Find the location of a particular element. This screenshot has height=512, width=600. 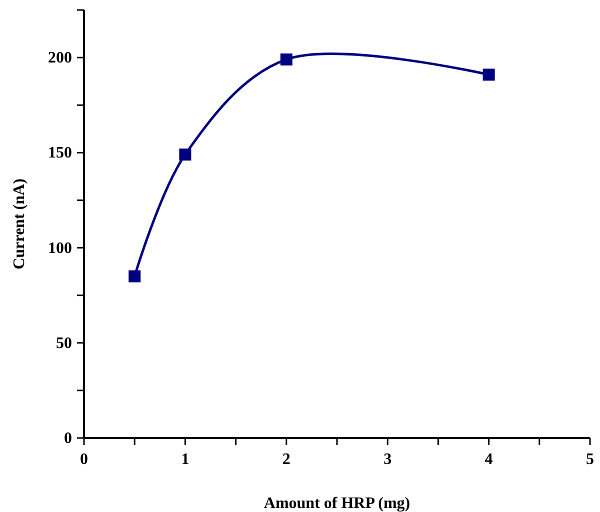

y-tick-label: 100 is located at coordinates (60, 248).